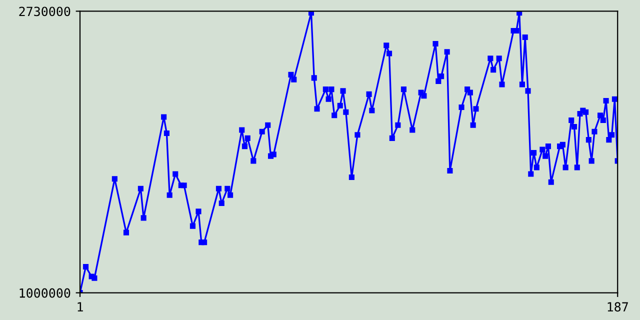 The image size is (640, 320). What do you see at coordinates (44, 11) in the screenshot?
I see `y-tick-label: 2730000` at bounding box center [44, 11].